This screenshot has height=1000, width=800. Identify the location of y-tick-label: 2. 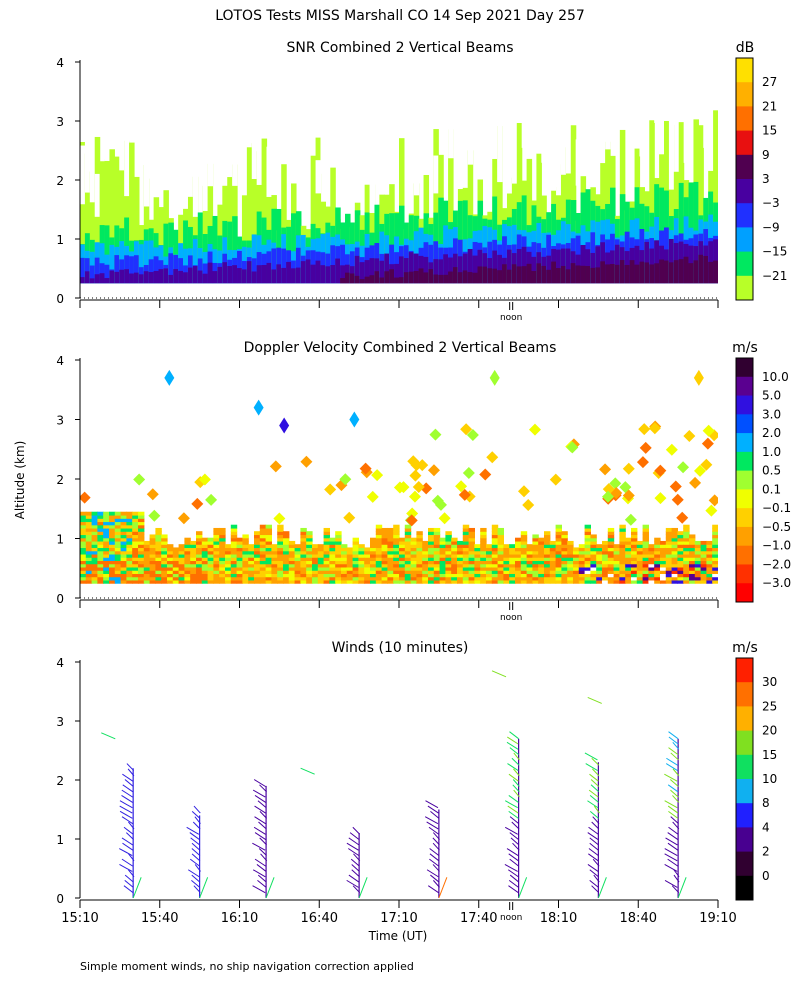
(60, 480).